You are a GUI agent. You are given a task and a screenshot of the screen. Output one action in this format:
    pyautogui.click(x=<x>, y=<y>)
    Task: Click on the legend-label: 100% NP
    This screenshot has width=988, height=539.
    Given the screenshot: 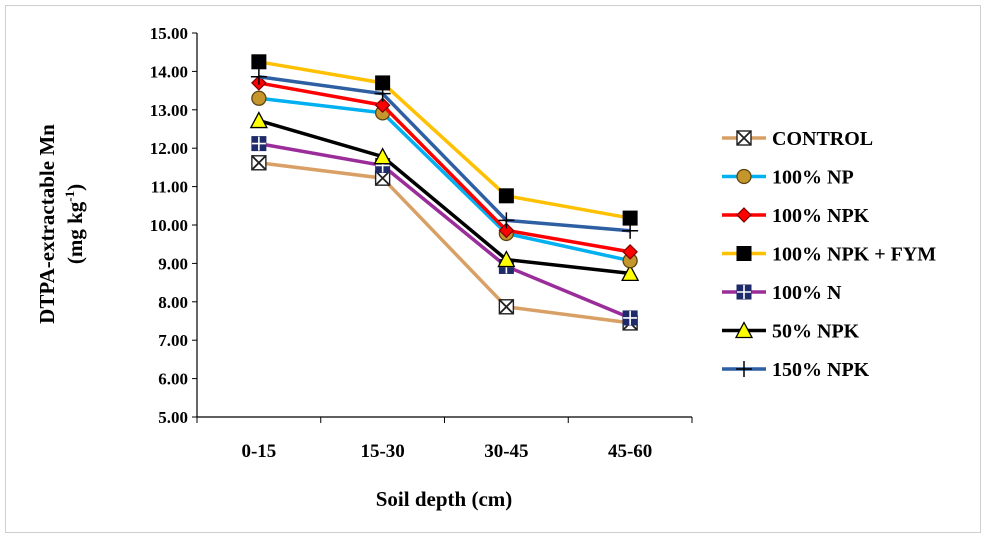 What is the action you would take?
    pyautogui.click(x=813, y=178)
    